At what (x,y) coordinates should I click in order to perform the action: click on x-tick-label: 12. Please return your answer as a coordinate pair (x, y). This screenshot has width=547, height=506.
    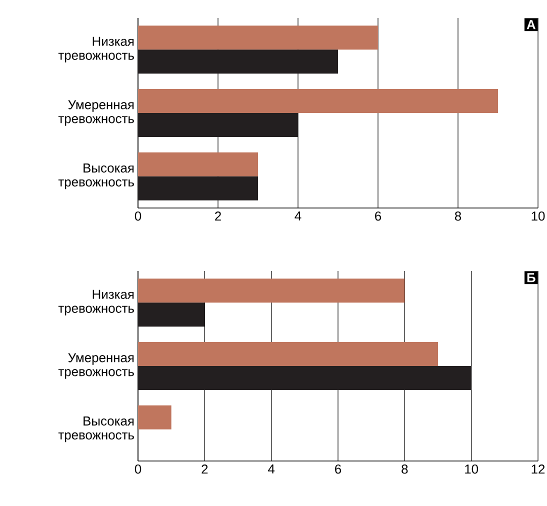
    Looking at the image, I should click on (538, 469).